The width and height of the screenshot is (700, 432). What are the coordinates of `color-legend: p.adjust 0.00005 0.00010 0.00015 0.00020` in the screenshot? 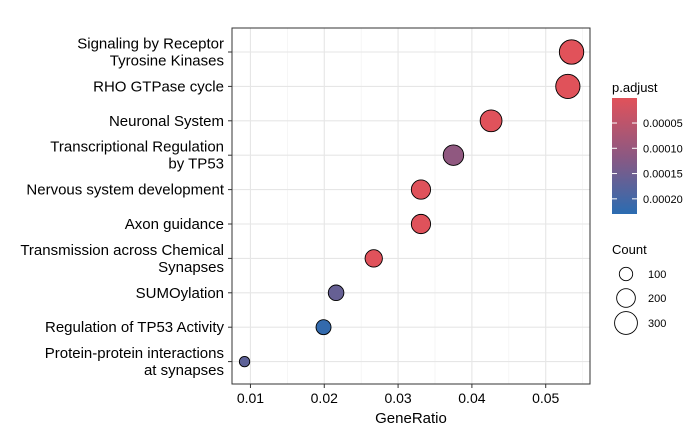 It's located at (647, 147).